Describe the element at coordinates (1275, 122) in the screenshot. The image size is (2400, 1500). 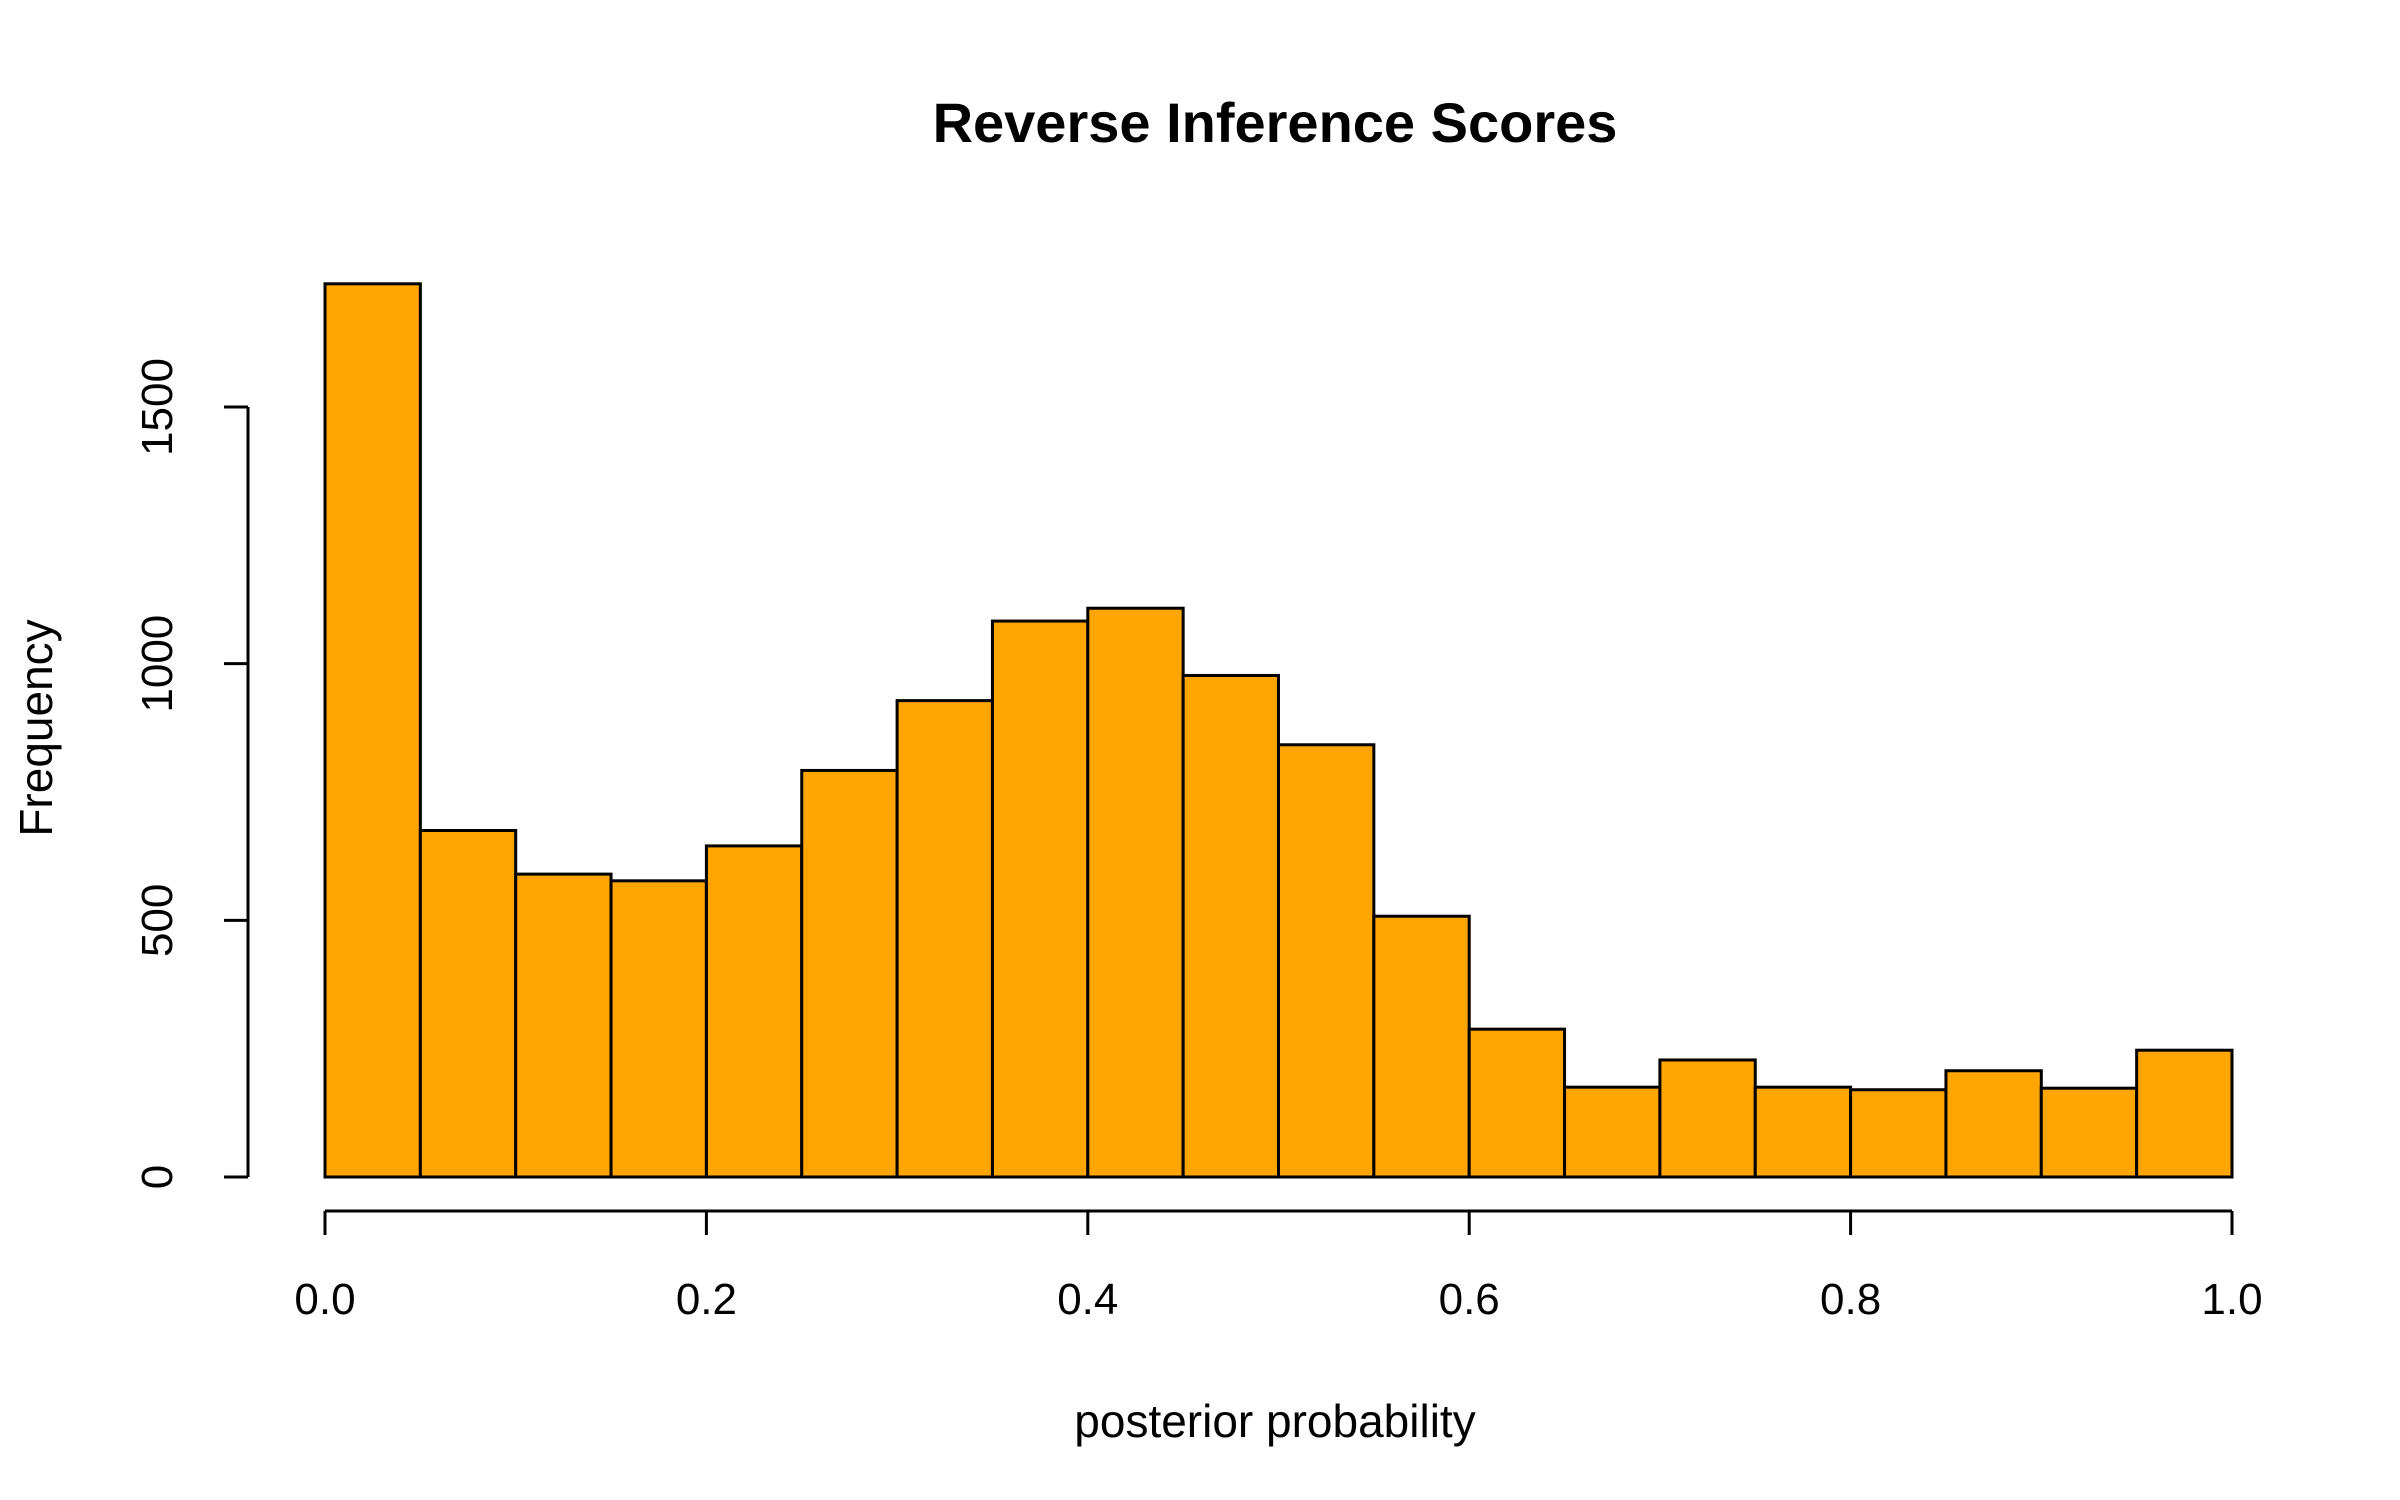
I see `chart-title: Reverse Inference Scores` at that location.